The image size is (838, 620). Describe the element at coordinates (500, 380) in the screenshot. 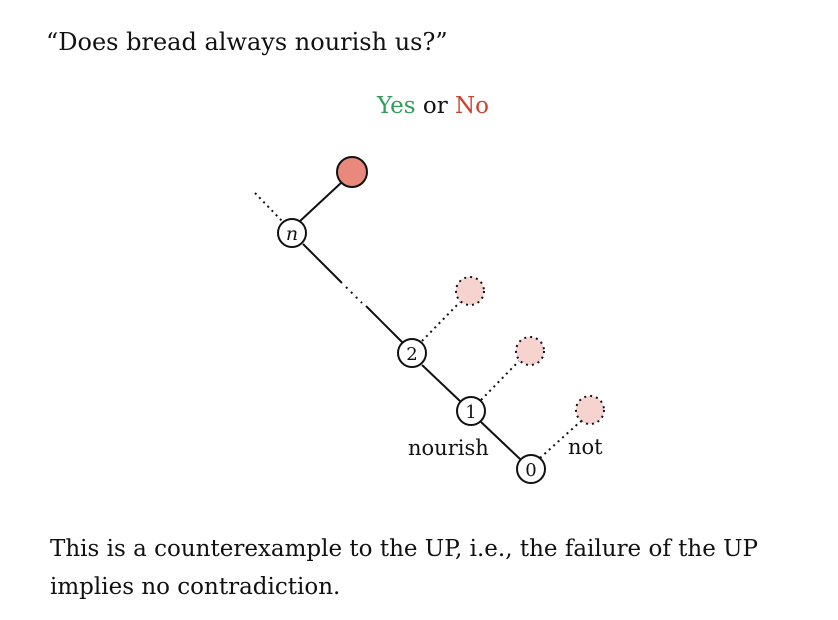

I see `edge-1-to-ghost-leaf` at that location.